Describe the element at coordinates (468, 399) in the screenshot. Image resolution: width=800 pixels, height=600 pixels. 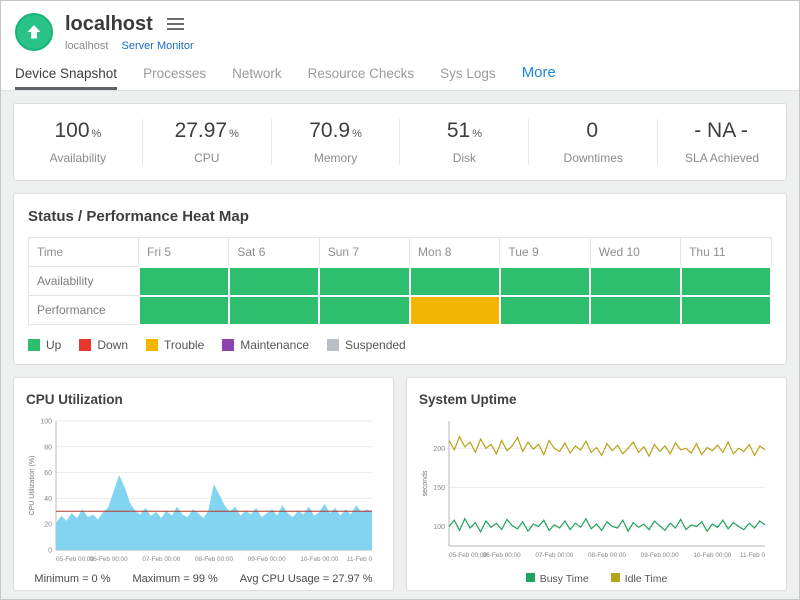
I see `uptime-chart-title: System Uptime` at that location.